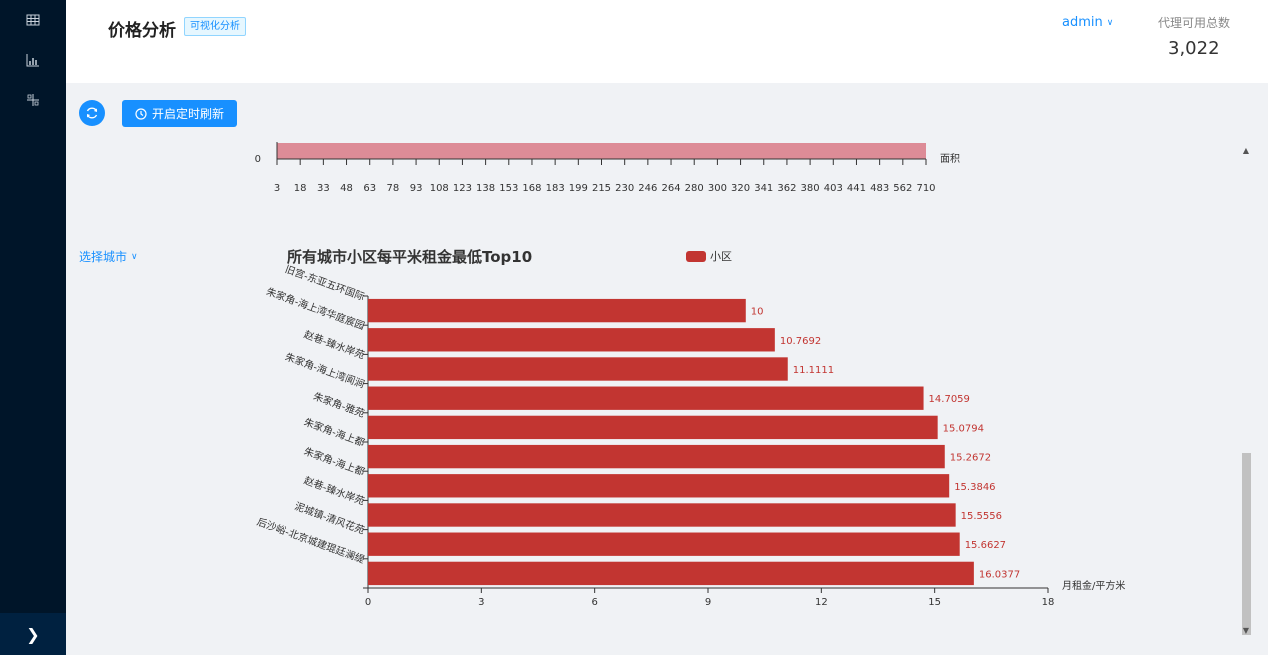 This screenshot has width=1268, height=655. I want to click on timer-button-label: 开启定时刷新, so click(187, 114).